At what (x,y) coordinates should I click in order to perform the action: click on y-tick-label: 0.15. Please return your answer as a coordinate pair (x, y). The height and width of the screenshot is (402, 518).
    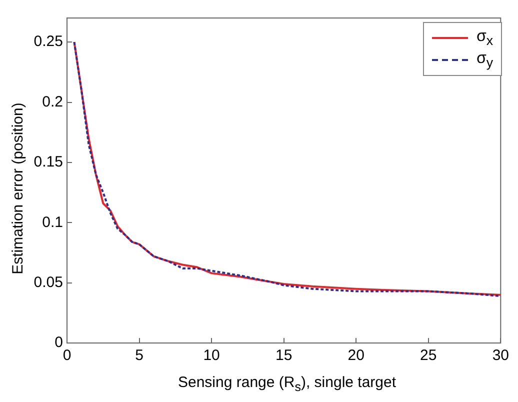
    Looking at the image, I should click on (48, 162).